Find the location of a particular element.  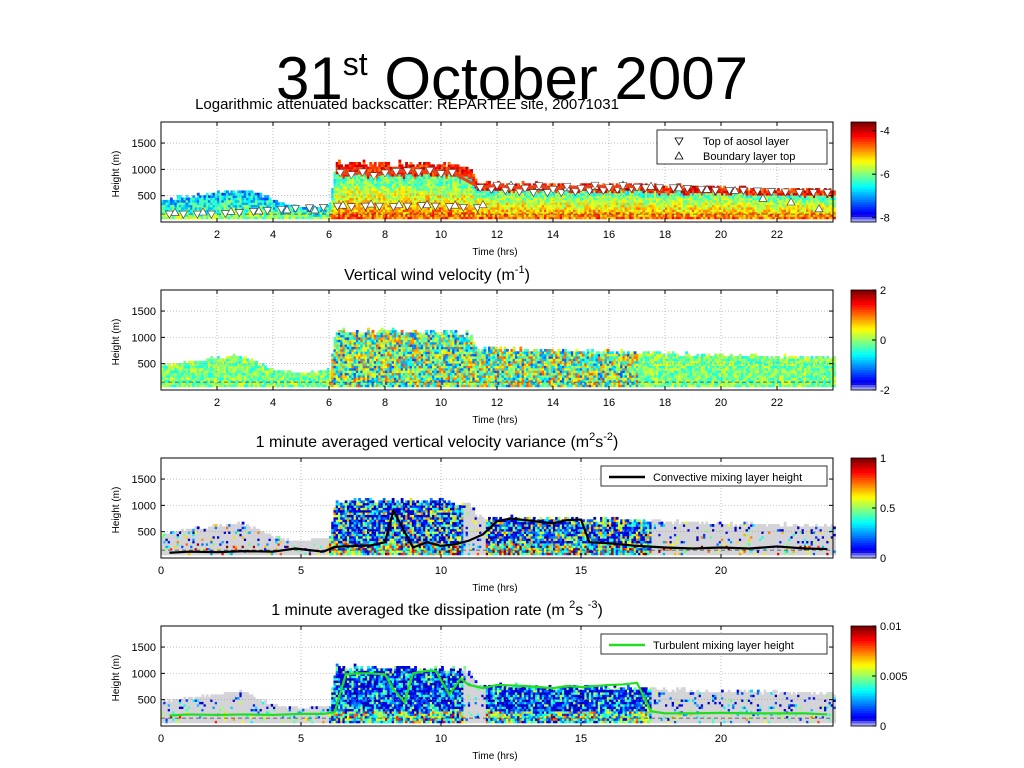

colorbar: -4 -6 -8 is located at coordinates (870, 173).